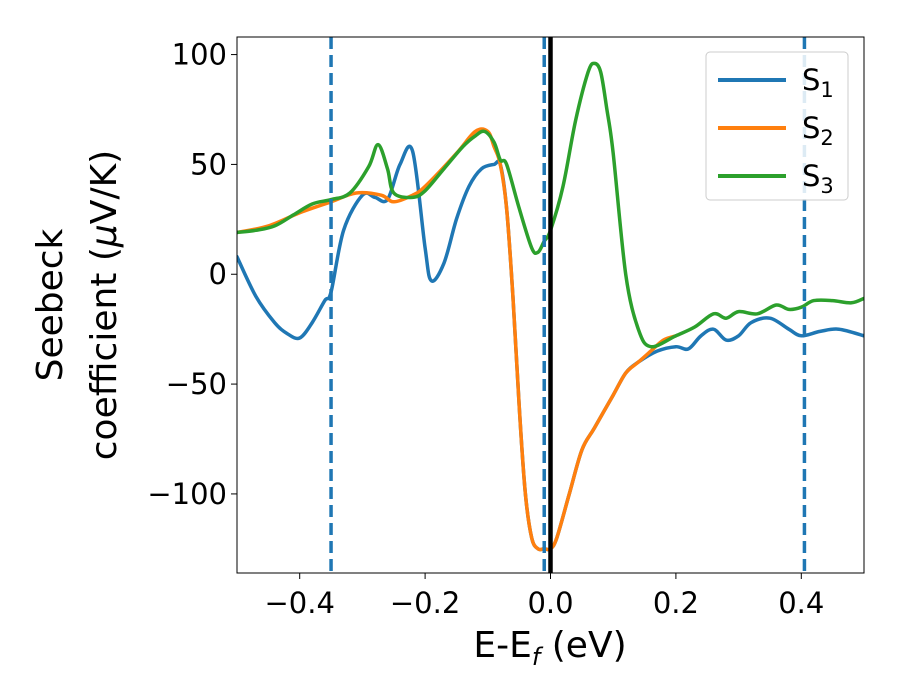 This screenshot has height=700, width=900. Describe the element at coordinates (549, 648) in the screenshot. I see `x-axis-title: E-Ef (eV)` at that location.